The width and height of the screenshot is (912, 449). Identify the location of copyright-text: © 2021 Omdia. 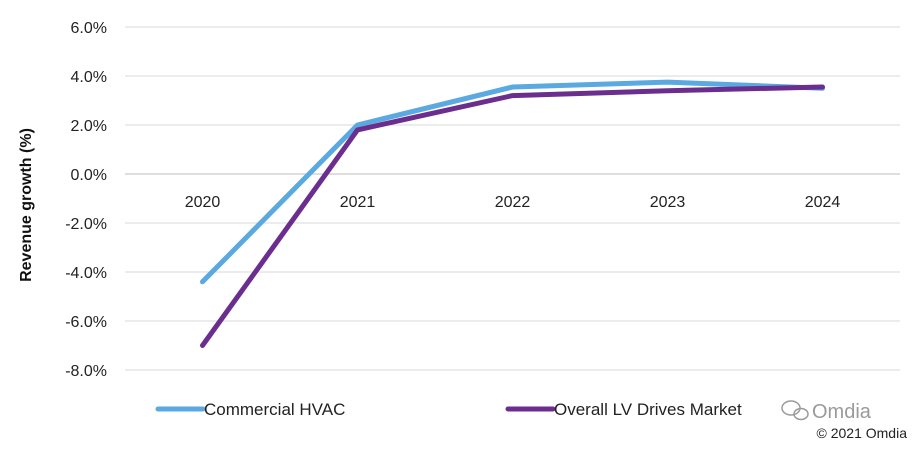
(862, 433).